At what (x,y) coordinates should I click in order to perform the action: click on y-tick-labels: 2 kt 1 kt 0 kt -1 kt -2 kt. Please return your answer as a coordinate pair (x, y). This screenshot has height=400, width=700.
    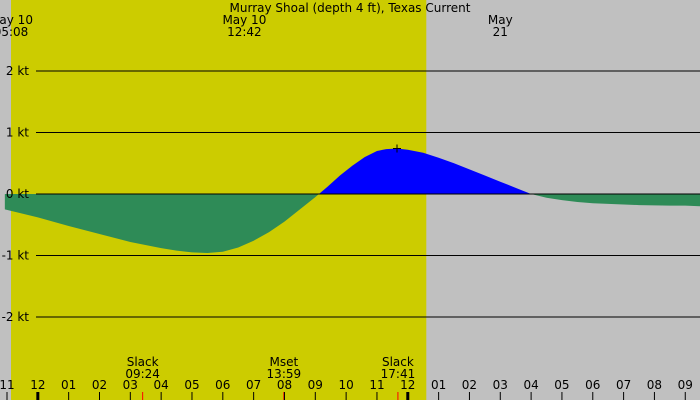
    Looking at the image, I should click on (16, 194).